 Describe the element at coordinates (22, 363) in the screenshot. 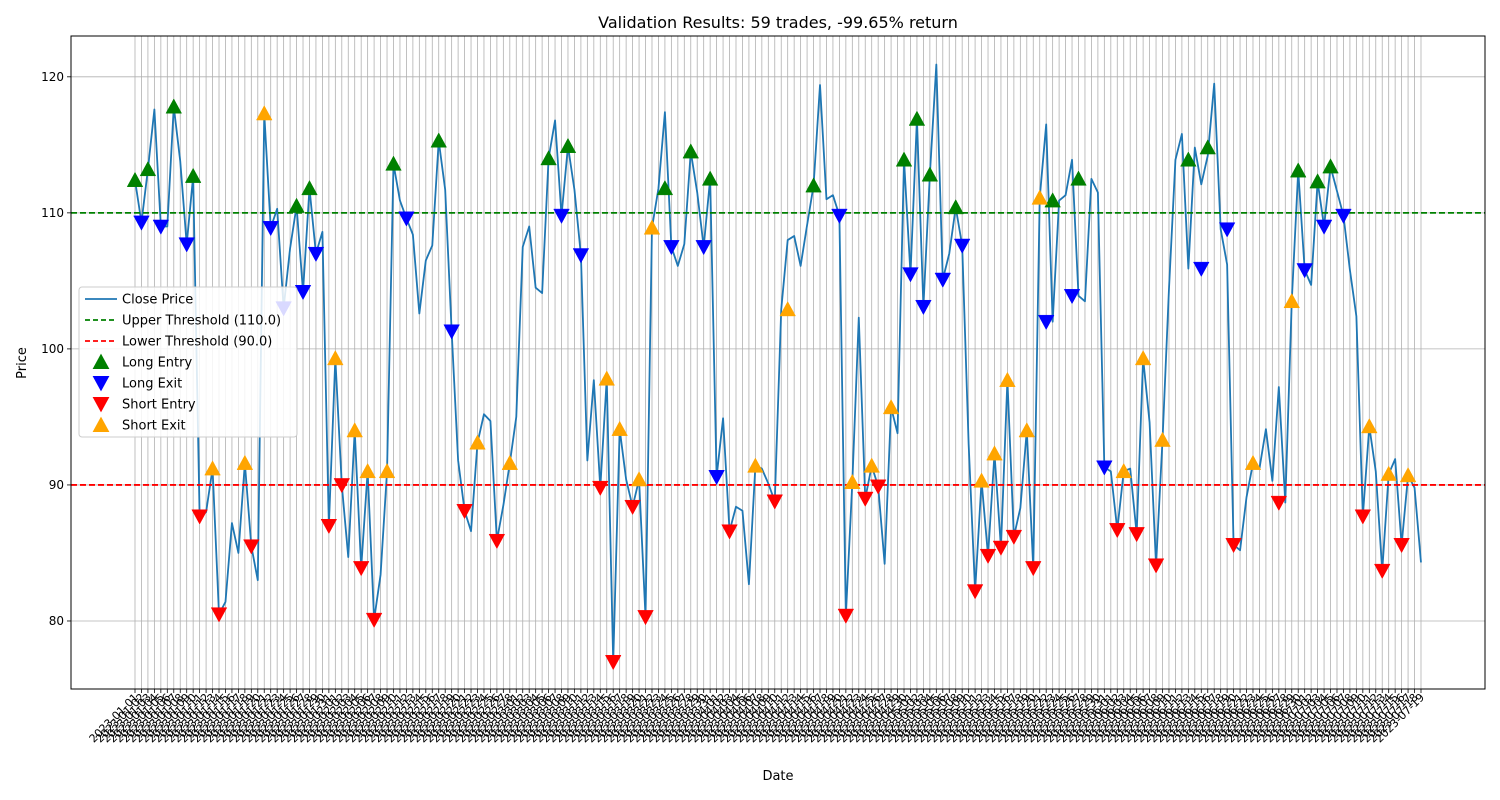

I see `y-axis-label: Price` at that location.